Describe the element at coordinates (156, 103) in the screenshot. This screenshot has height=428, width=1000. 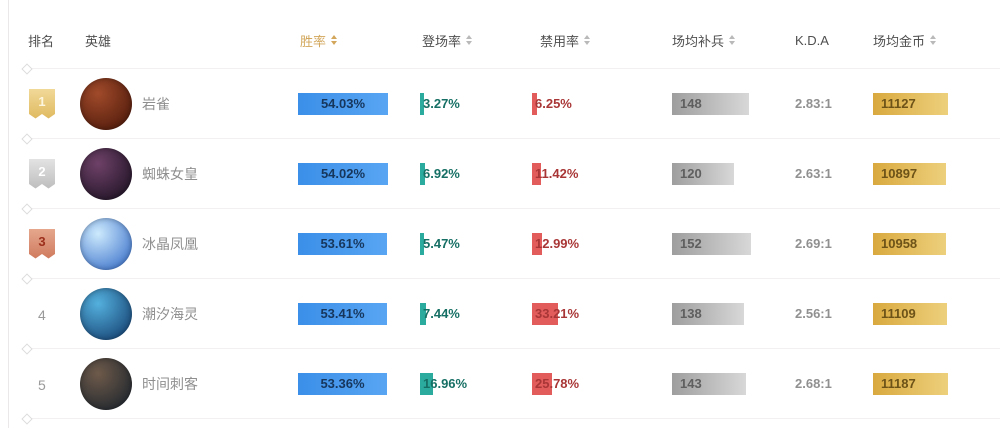
I see `champion-name: 岩雀` at that location.